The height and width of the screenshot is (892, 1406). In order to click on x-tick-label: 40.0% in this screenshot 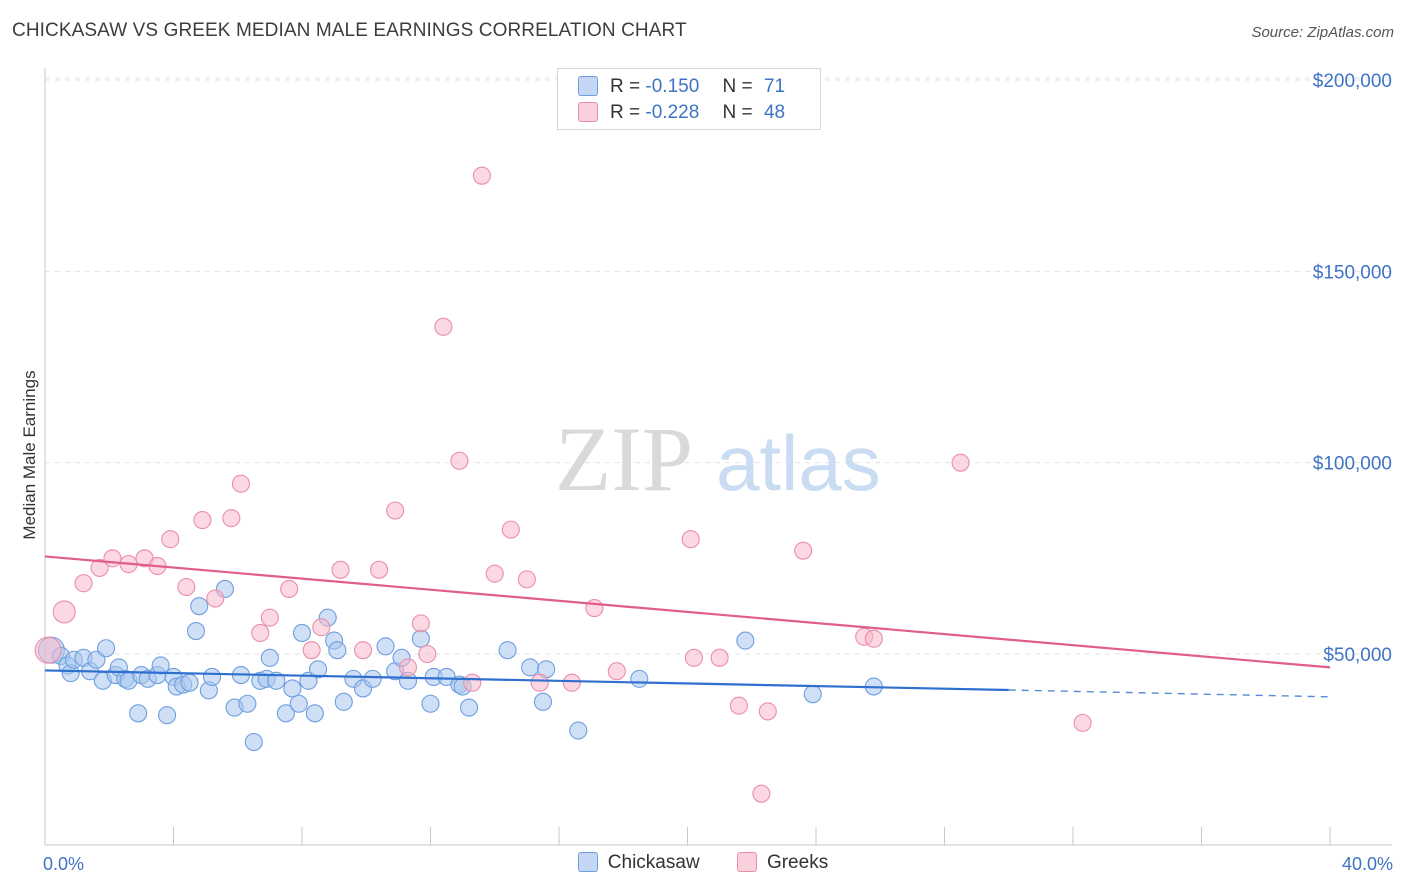, I will do `click(1367, 864)`.